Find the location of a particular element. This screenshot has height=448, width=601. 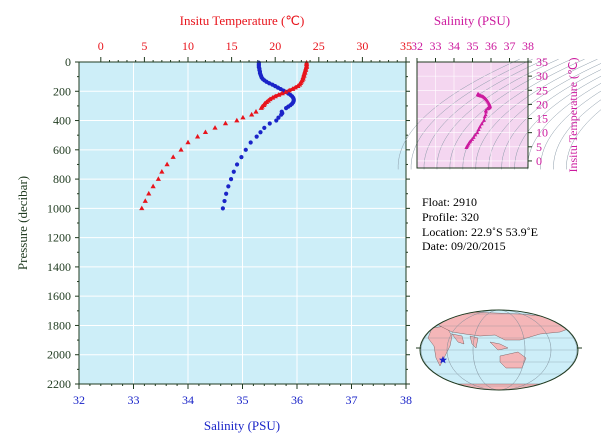

salinity-axis-title: Salinity (PSU) is located at coordinates (242, 425).